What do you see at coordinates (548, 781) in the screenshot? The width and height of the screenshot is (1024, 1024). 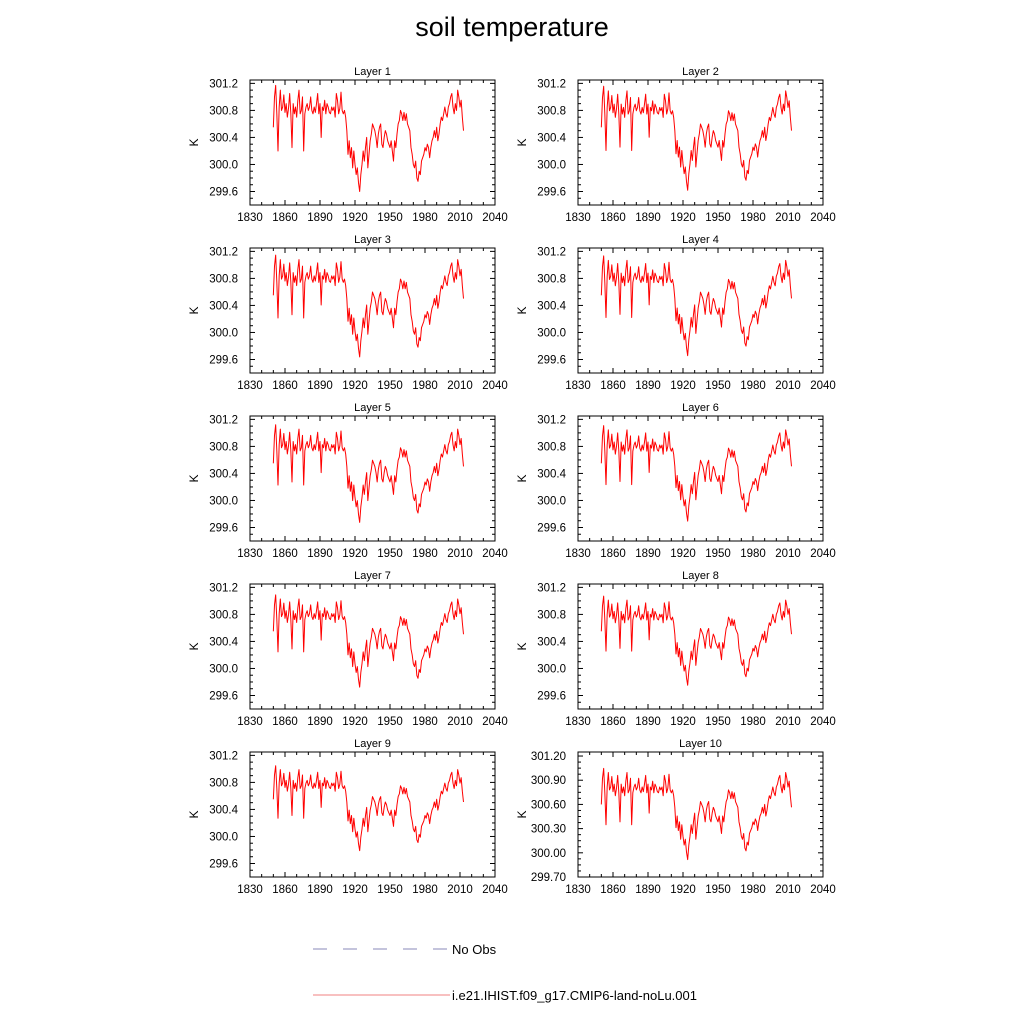 I see `y-tick-label: 300.90` at bounding box center [548, 781].